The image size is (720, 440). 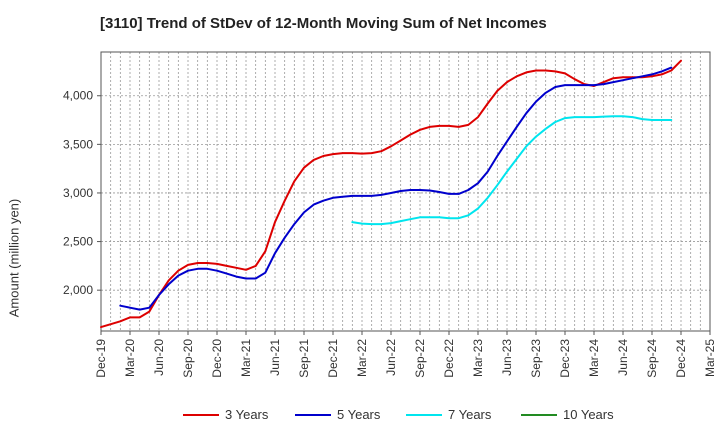 What do you see at coordinates (246, 358) in the screenshot?
I see `x-tick-label: Mar-21` at bounding box center [246, 358].